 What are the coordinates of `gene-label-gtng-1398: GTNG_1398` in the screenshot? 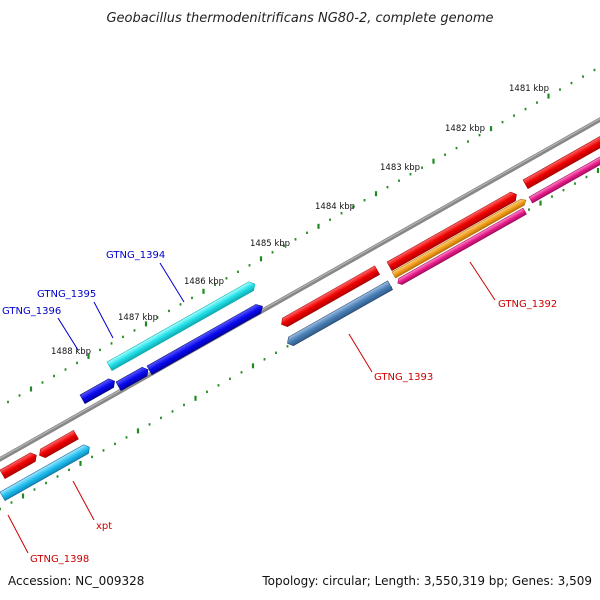 It's located at (59, 559).